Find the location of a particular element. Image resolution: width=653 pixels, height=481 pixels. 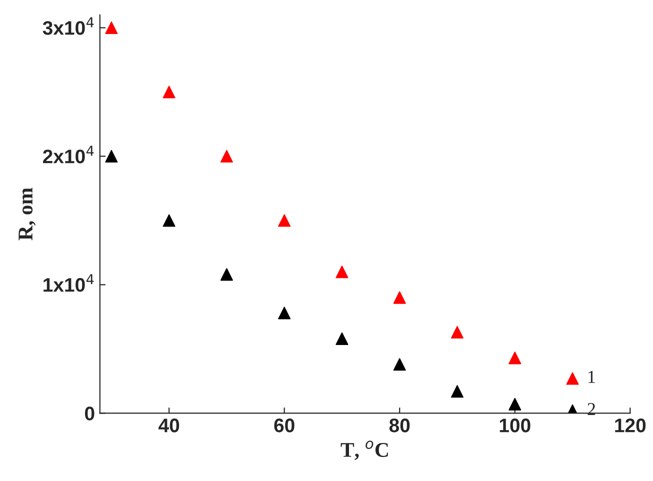

x-tick-label: 100 is located at coordinates (515, 425).